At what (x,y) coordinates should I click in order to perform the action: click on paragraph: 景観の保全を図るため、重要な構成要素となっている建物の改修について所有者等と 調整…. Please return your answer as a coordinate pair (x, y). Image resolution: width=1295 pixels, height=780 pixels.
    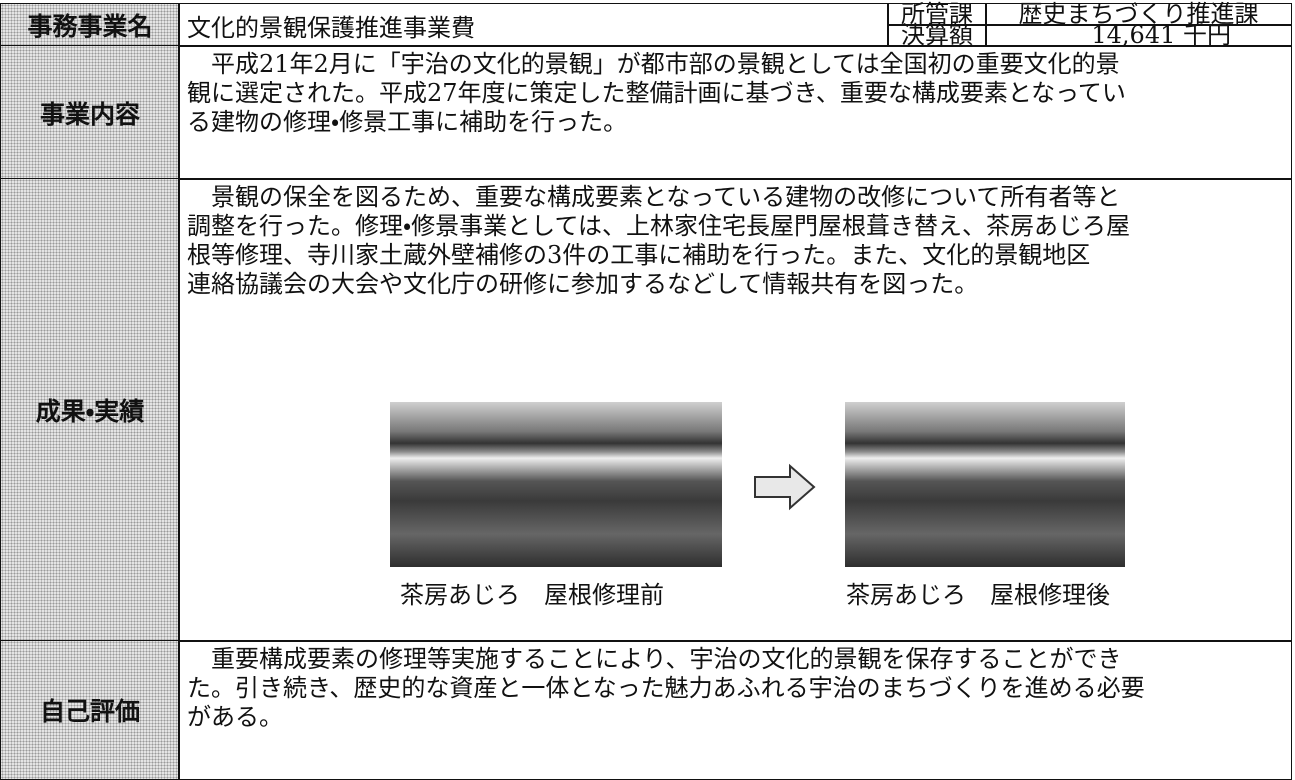
    Looking at the image, I should click on (736, 241).